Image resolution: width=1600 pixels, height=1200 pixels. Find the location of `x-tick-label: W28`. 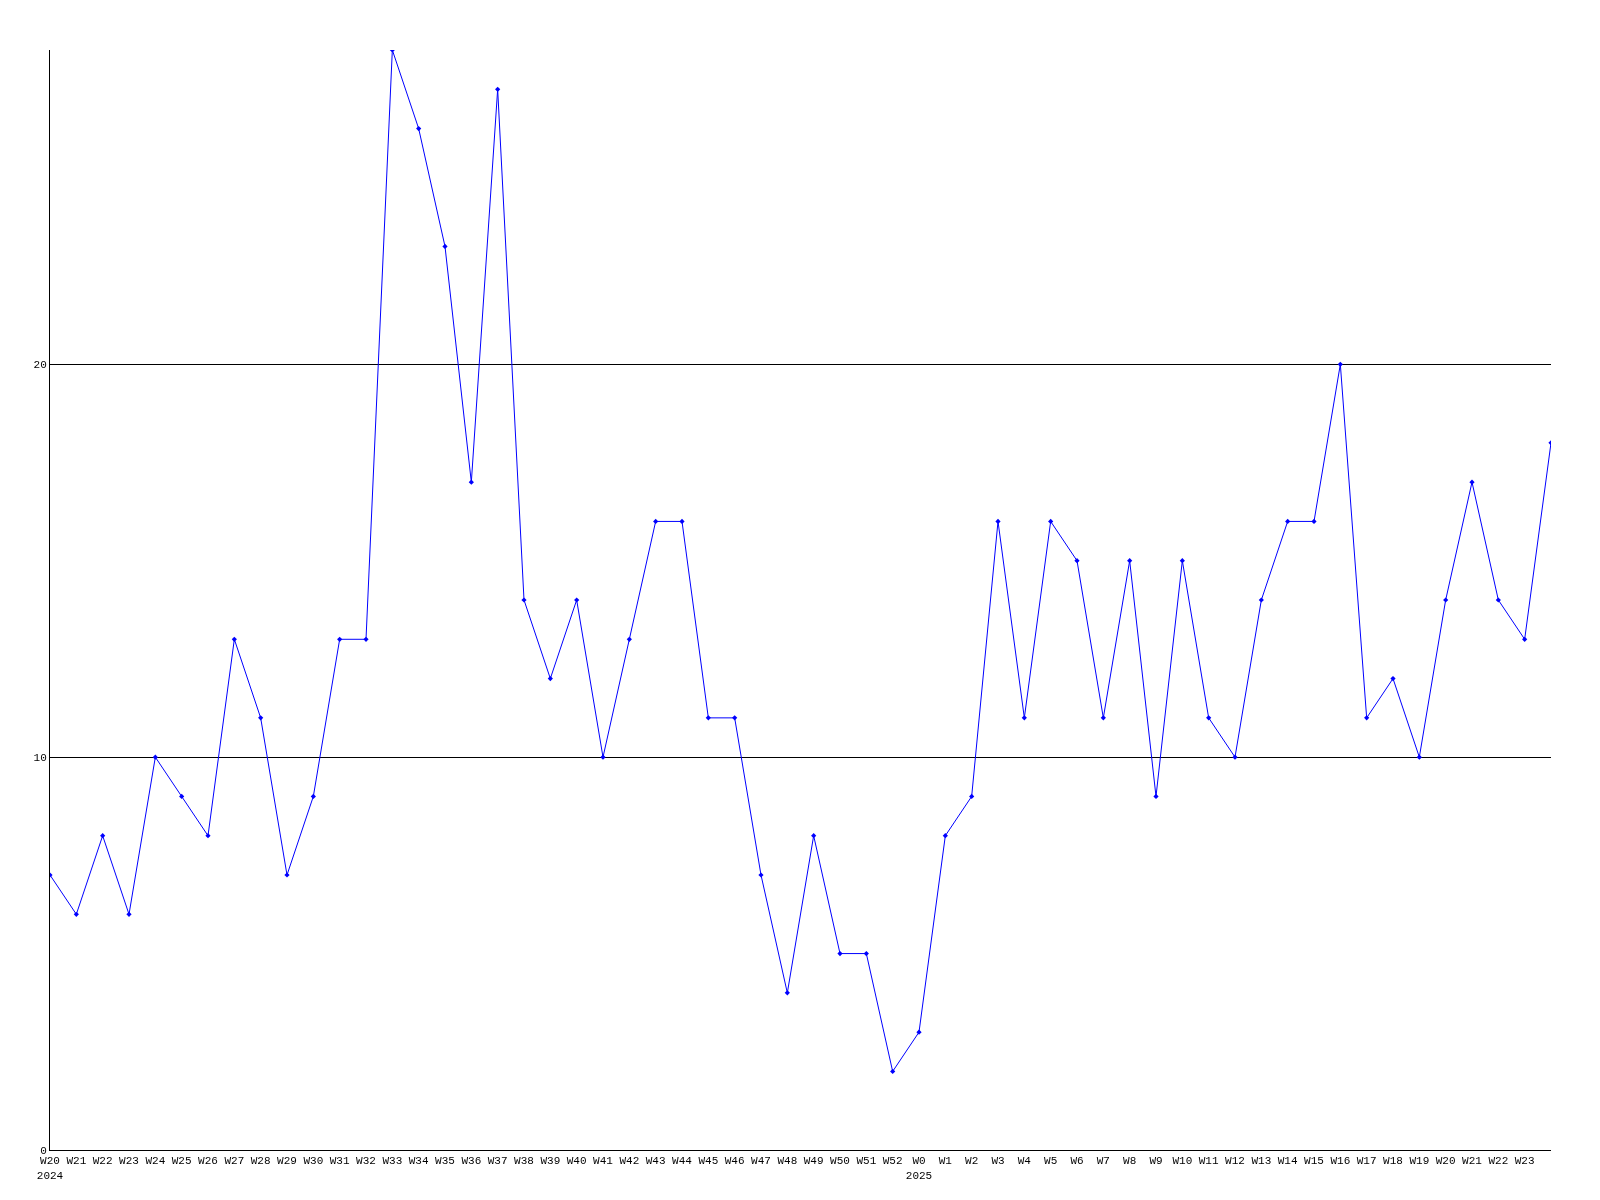

x-tick-label: W28 is located at coordinates (260, 1161).